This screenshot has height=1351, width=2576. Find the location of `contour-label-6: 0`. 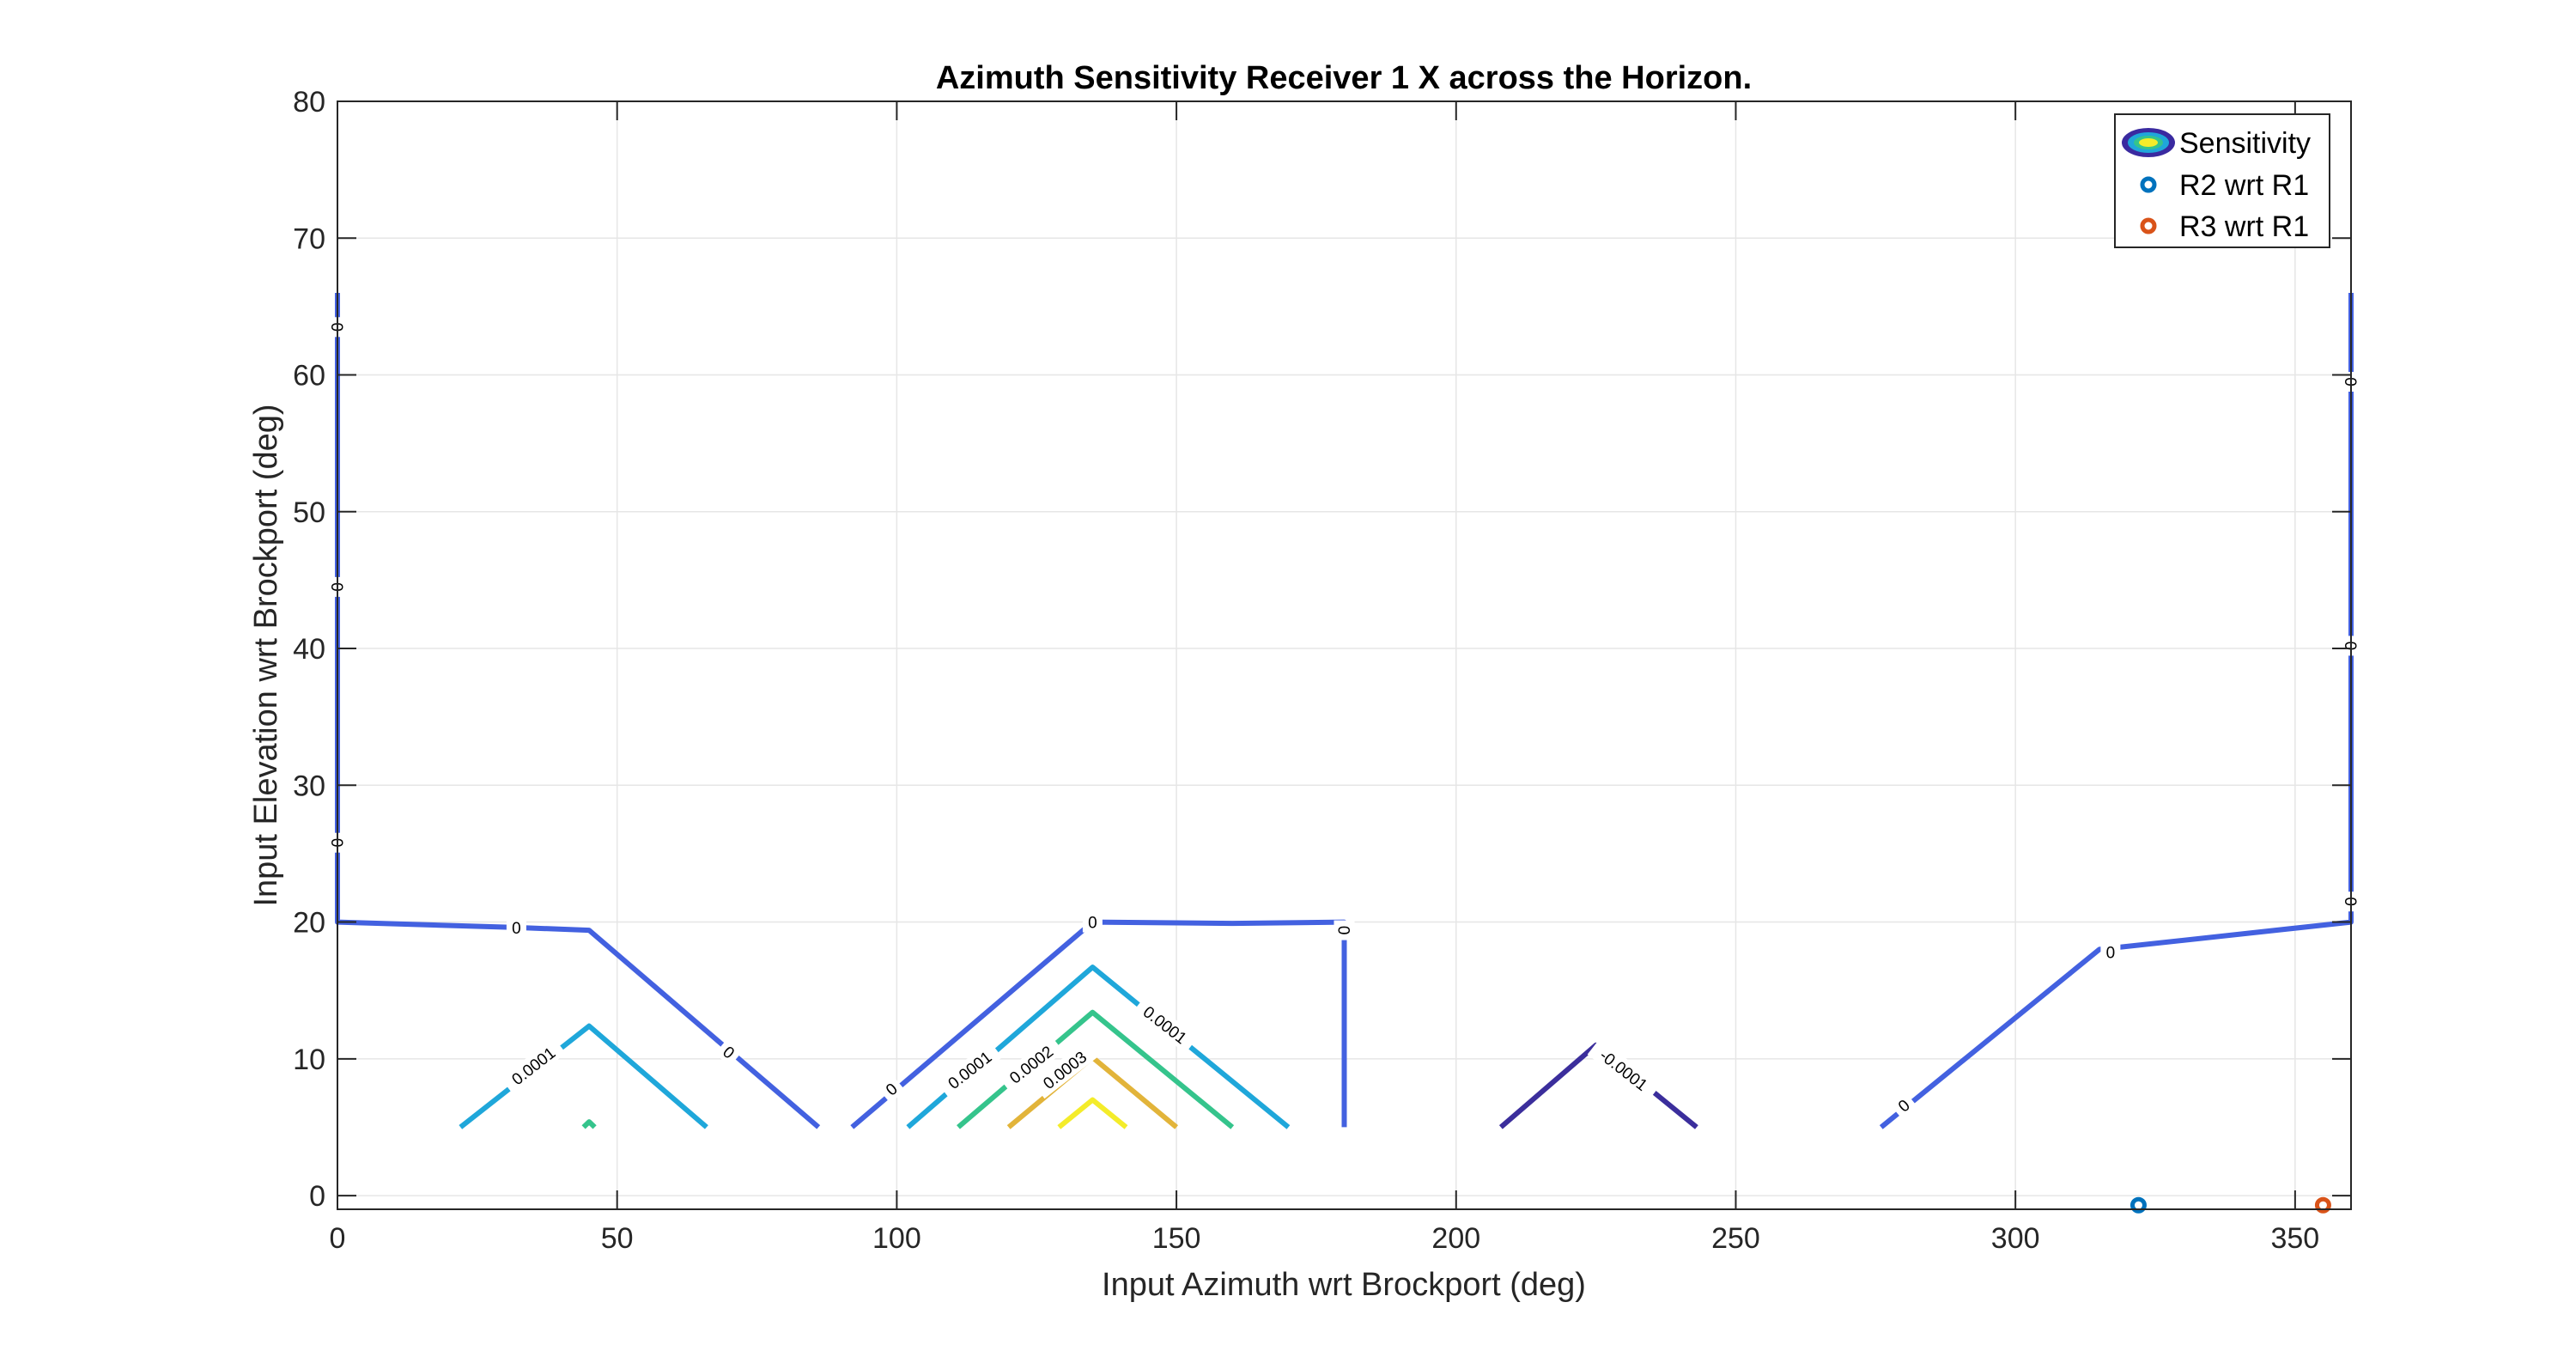

contour-label-6: 0 is located at coordinates (1092, 922).